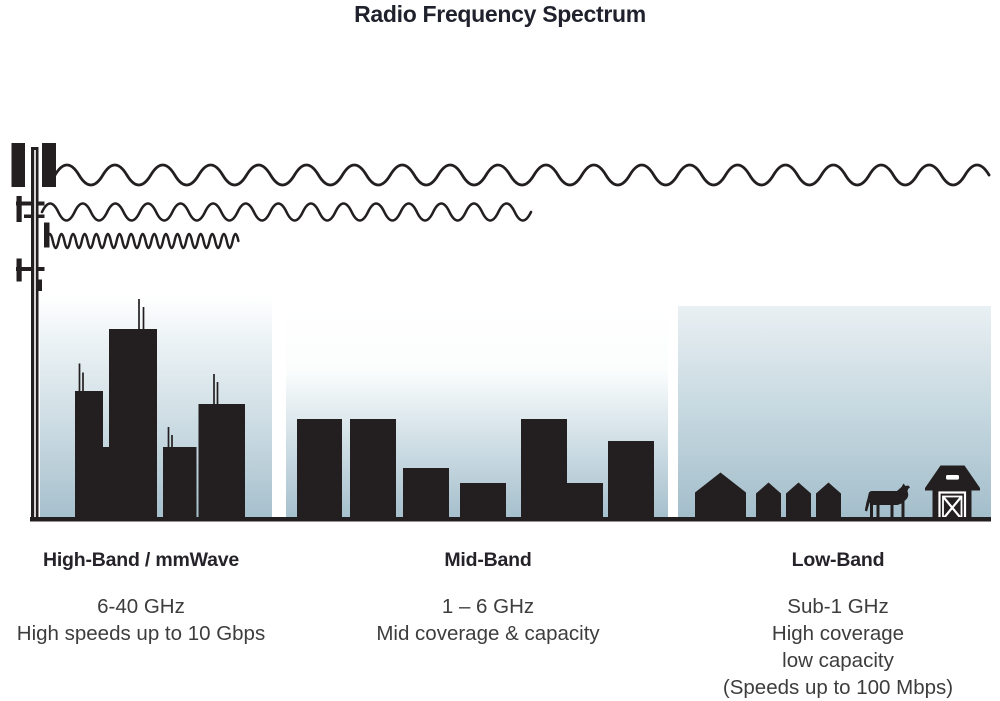  Describe the element at coordinates (952, 477) in the screenshot. I see `barn-loft-vent` at that location.